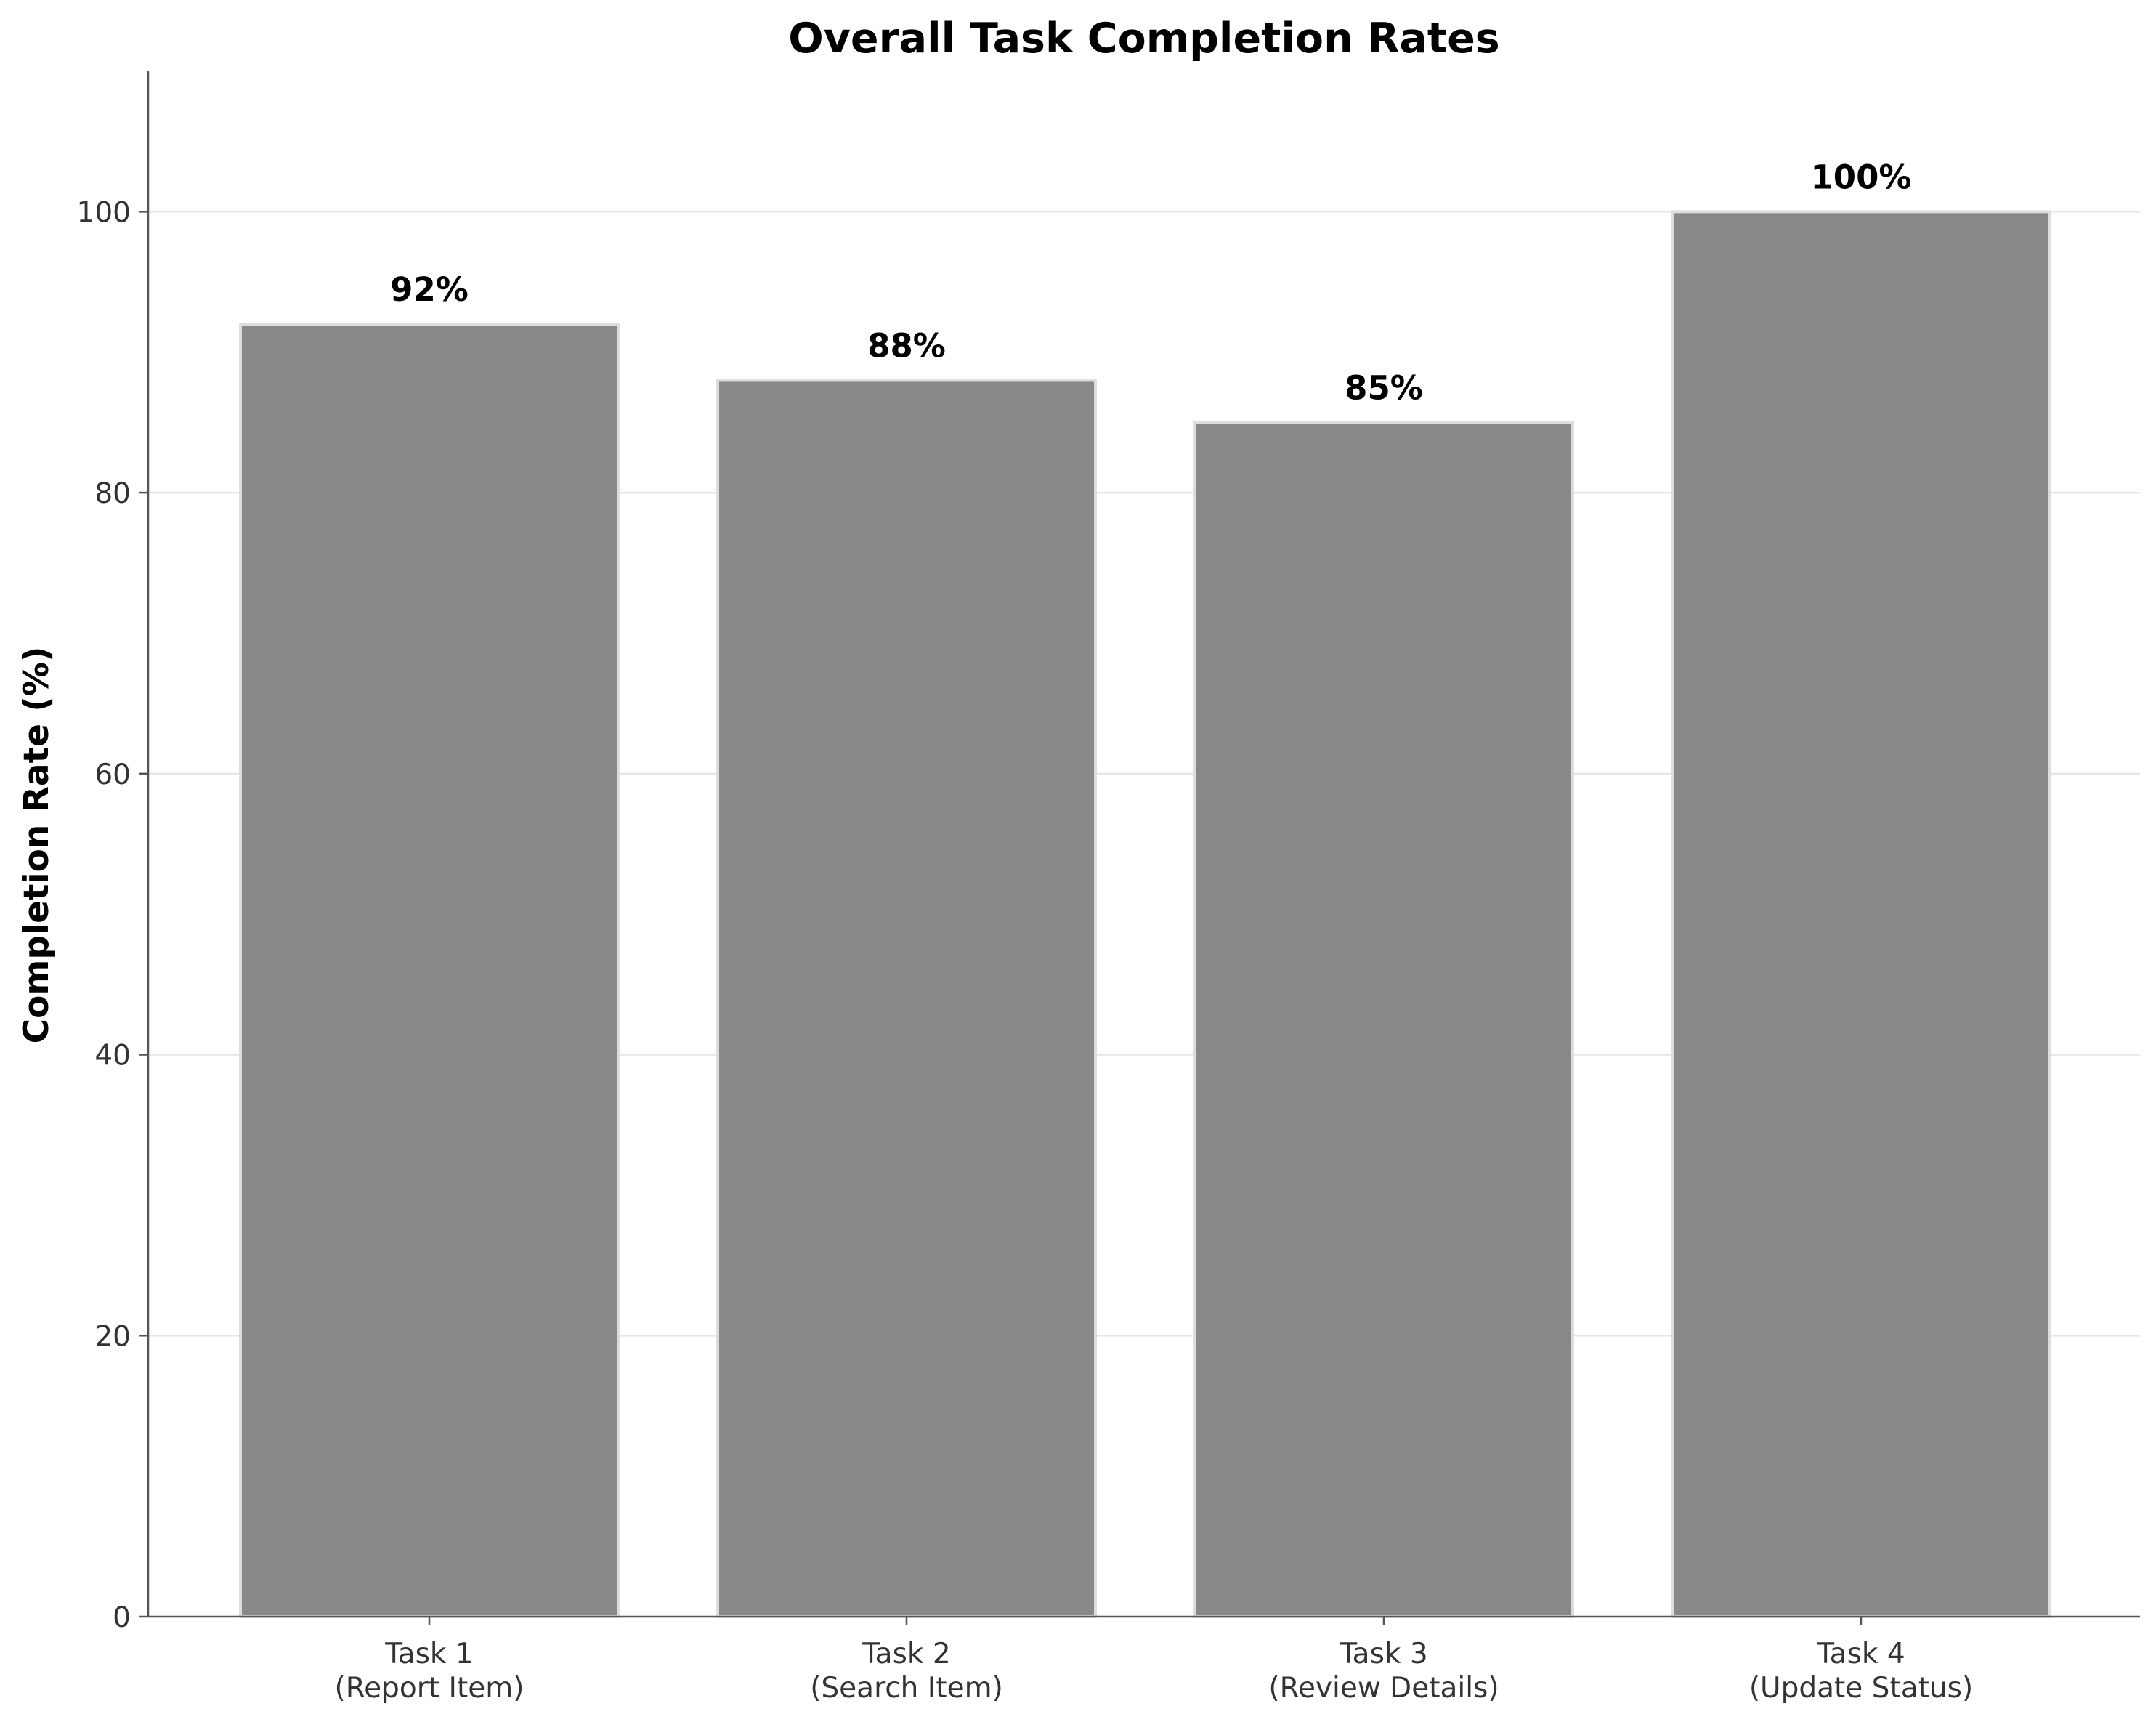 The height and width of the screenshot is (1722, 2156). Describe the element at coordinates (112, 493) in the screenshot. I see `y-tick-label: 80` at that location.